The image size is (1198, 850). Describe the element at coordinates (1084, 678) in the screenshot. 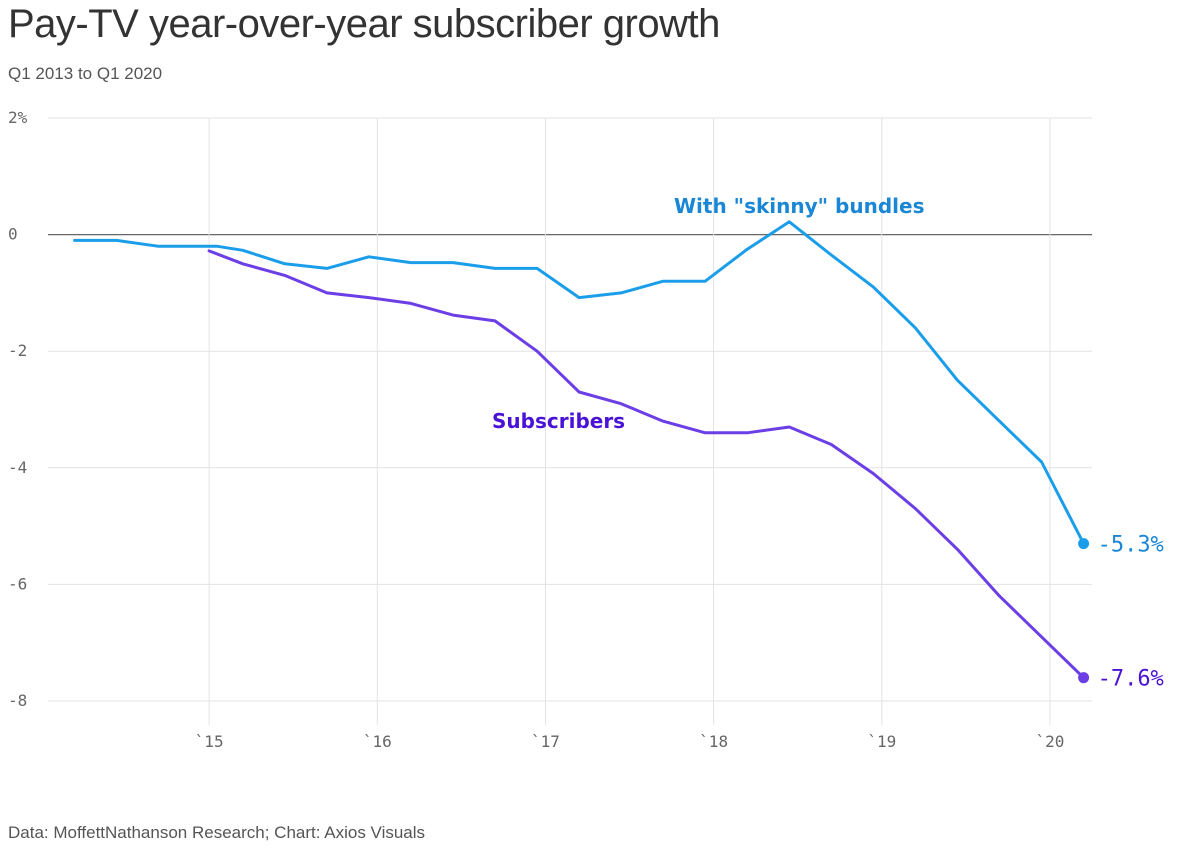

I see `end-point-subscribers` at that location.